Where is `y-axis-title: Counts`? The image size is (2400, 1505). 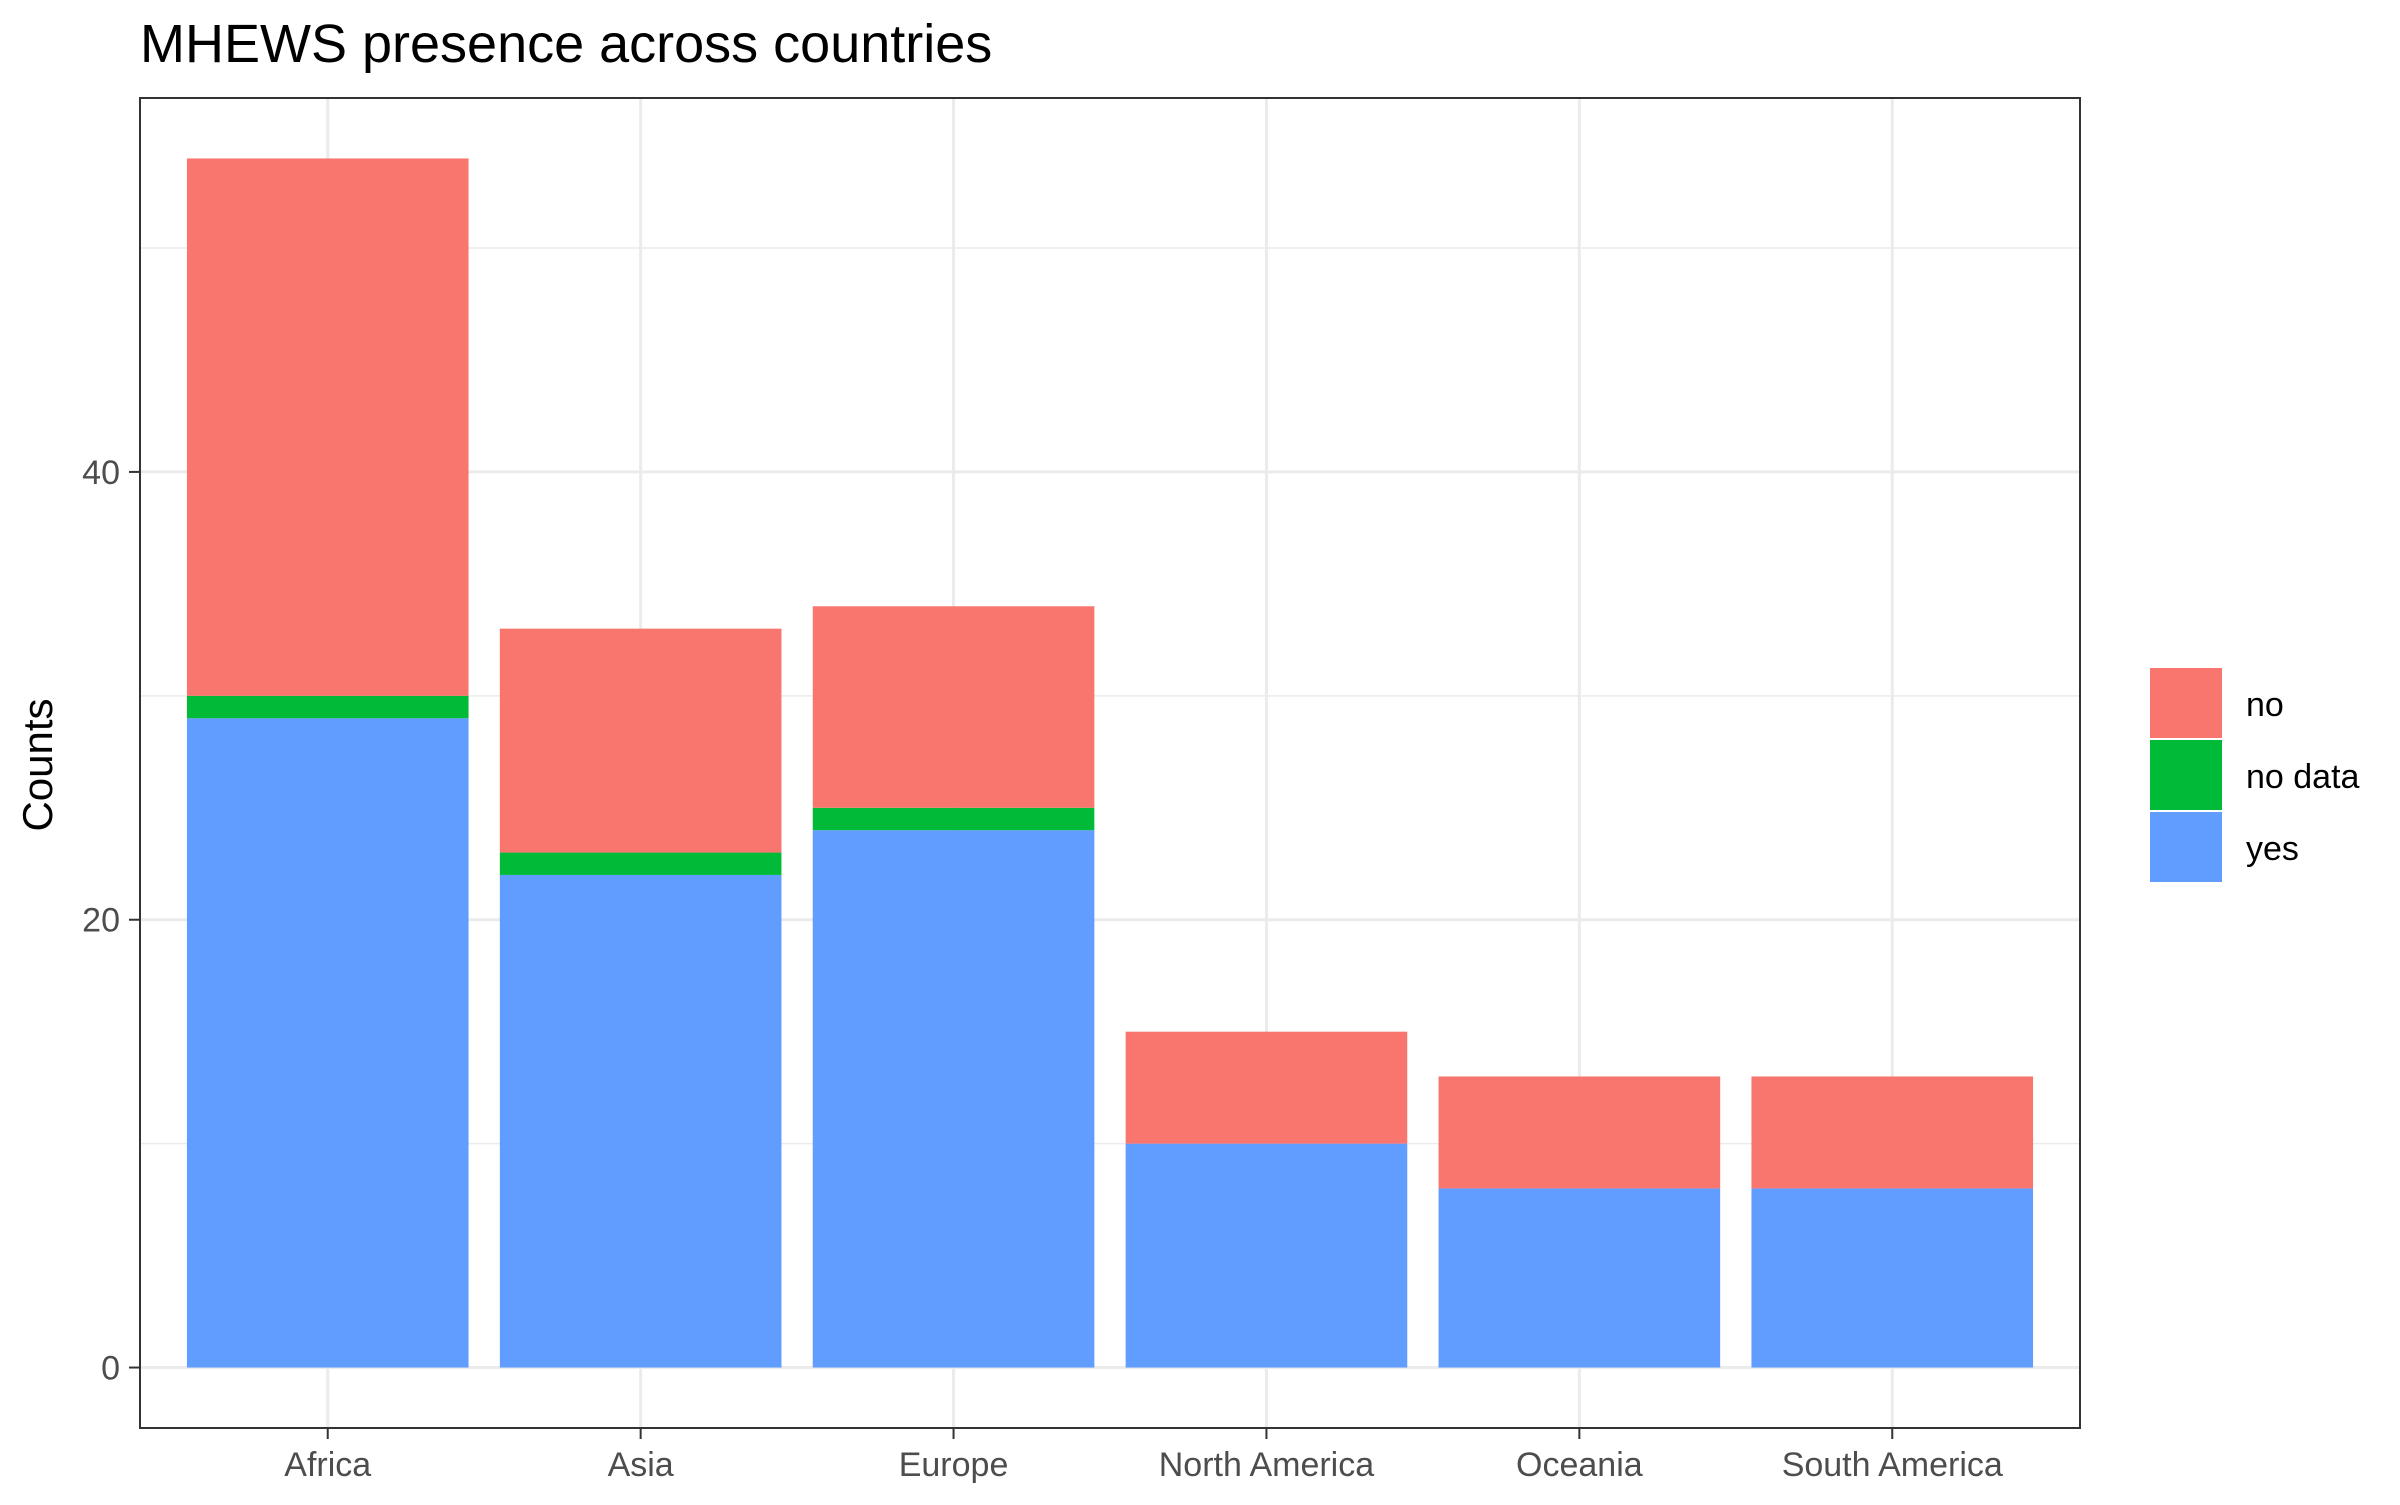 y-axis-title: Counts is located at coordinates (37, 764).